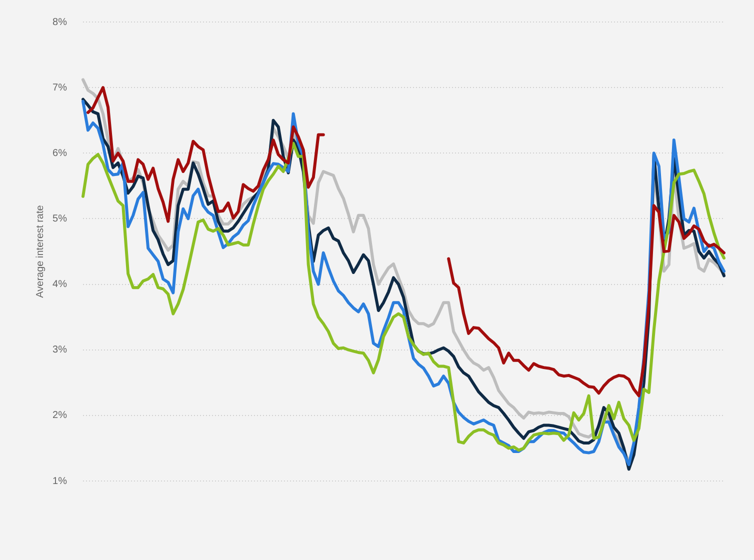  What do you see at coordinates (40, 251) in the screenshot?
I see `y-axis-title: Average interest rate` at bounding box center [40, 251].